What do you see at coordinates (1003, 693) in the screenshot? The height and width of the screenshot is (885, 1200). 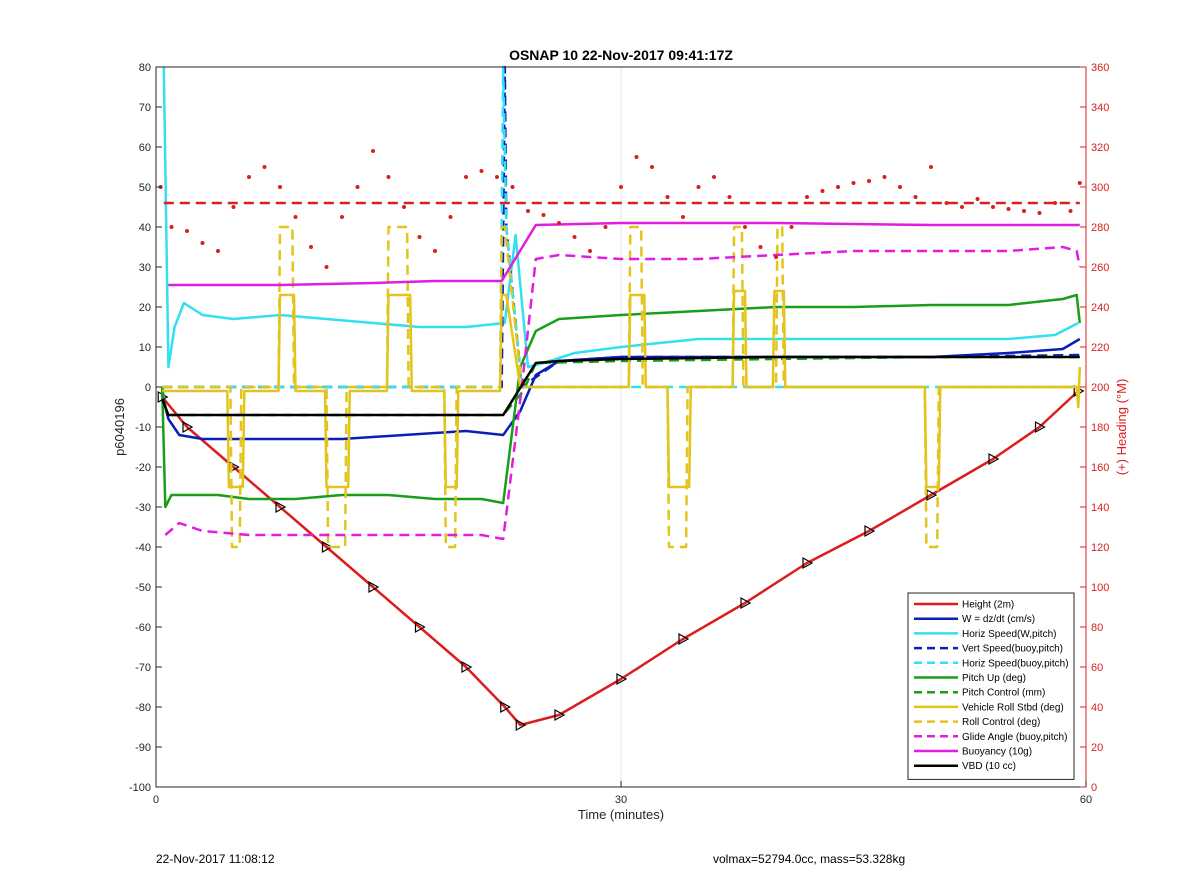 I see `legend-label: Pitch Control (mm)` at bounding box center [1003, 693].